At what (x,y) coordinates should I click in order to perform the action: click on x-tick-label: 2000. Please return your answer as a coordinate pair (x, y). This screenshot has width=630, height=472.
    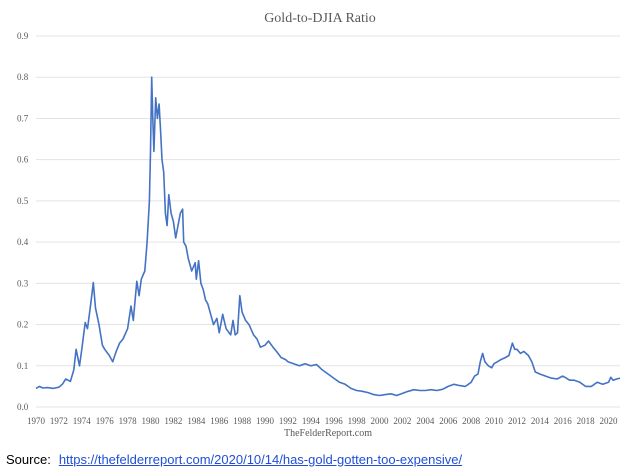
    Looking at the image, I should click on (380, 421).